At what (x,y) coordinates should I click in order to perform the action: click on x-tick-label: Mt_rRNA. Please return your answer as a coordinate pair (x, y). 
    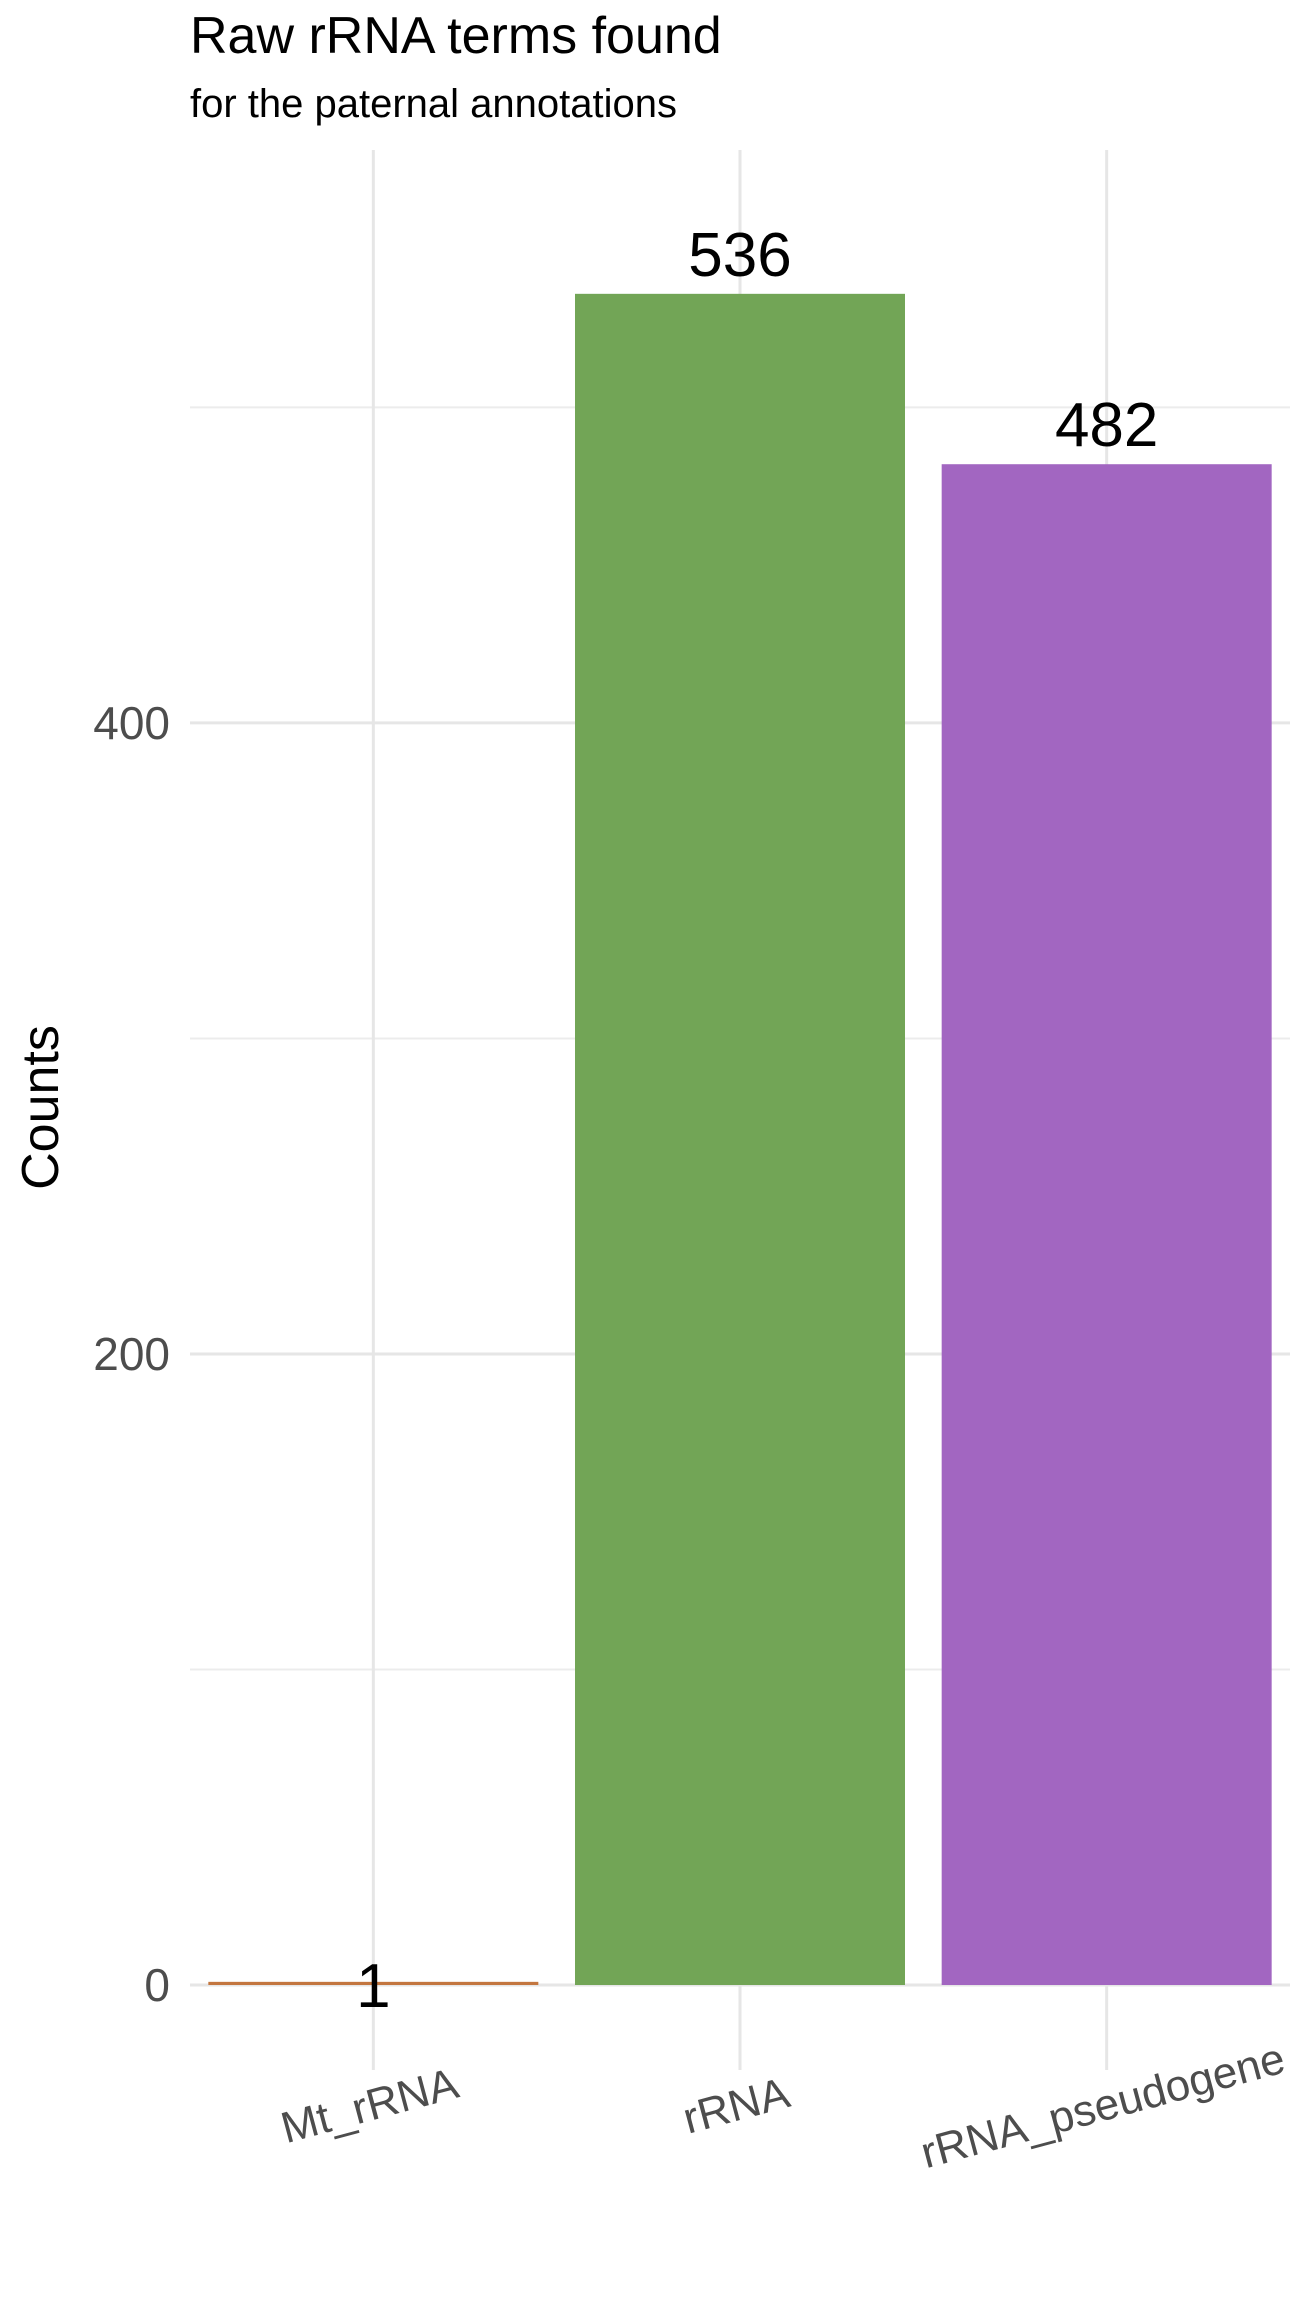
    Looking at the image, I should click on (370, 2106).